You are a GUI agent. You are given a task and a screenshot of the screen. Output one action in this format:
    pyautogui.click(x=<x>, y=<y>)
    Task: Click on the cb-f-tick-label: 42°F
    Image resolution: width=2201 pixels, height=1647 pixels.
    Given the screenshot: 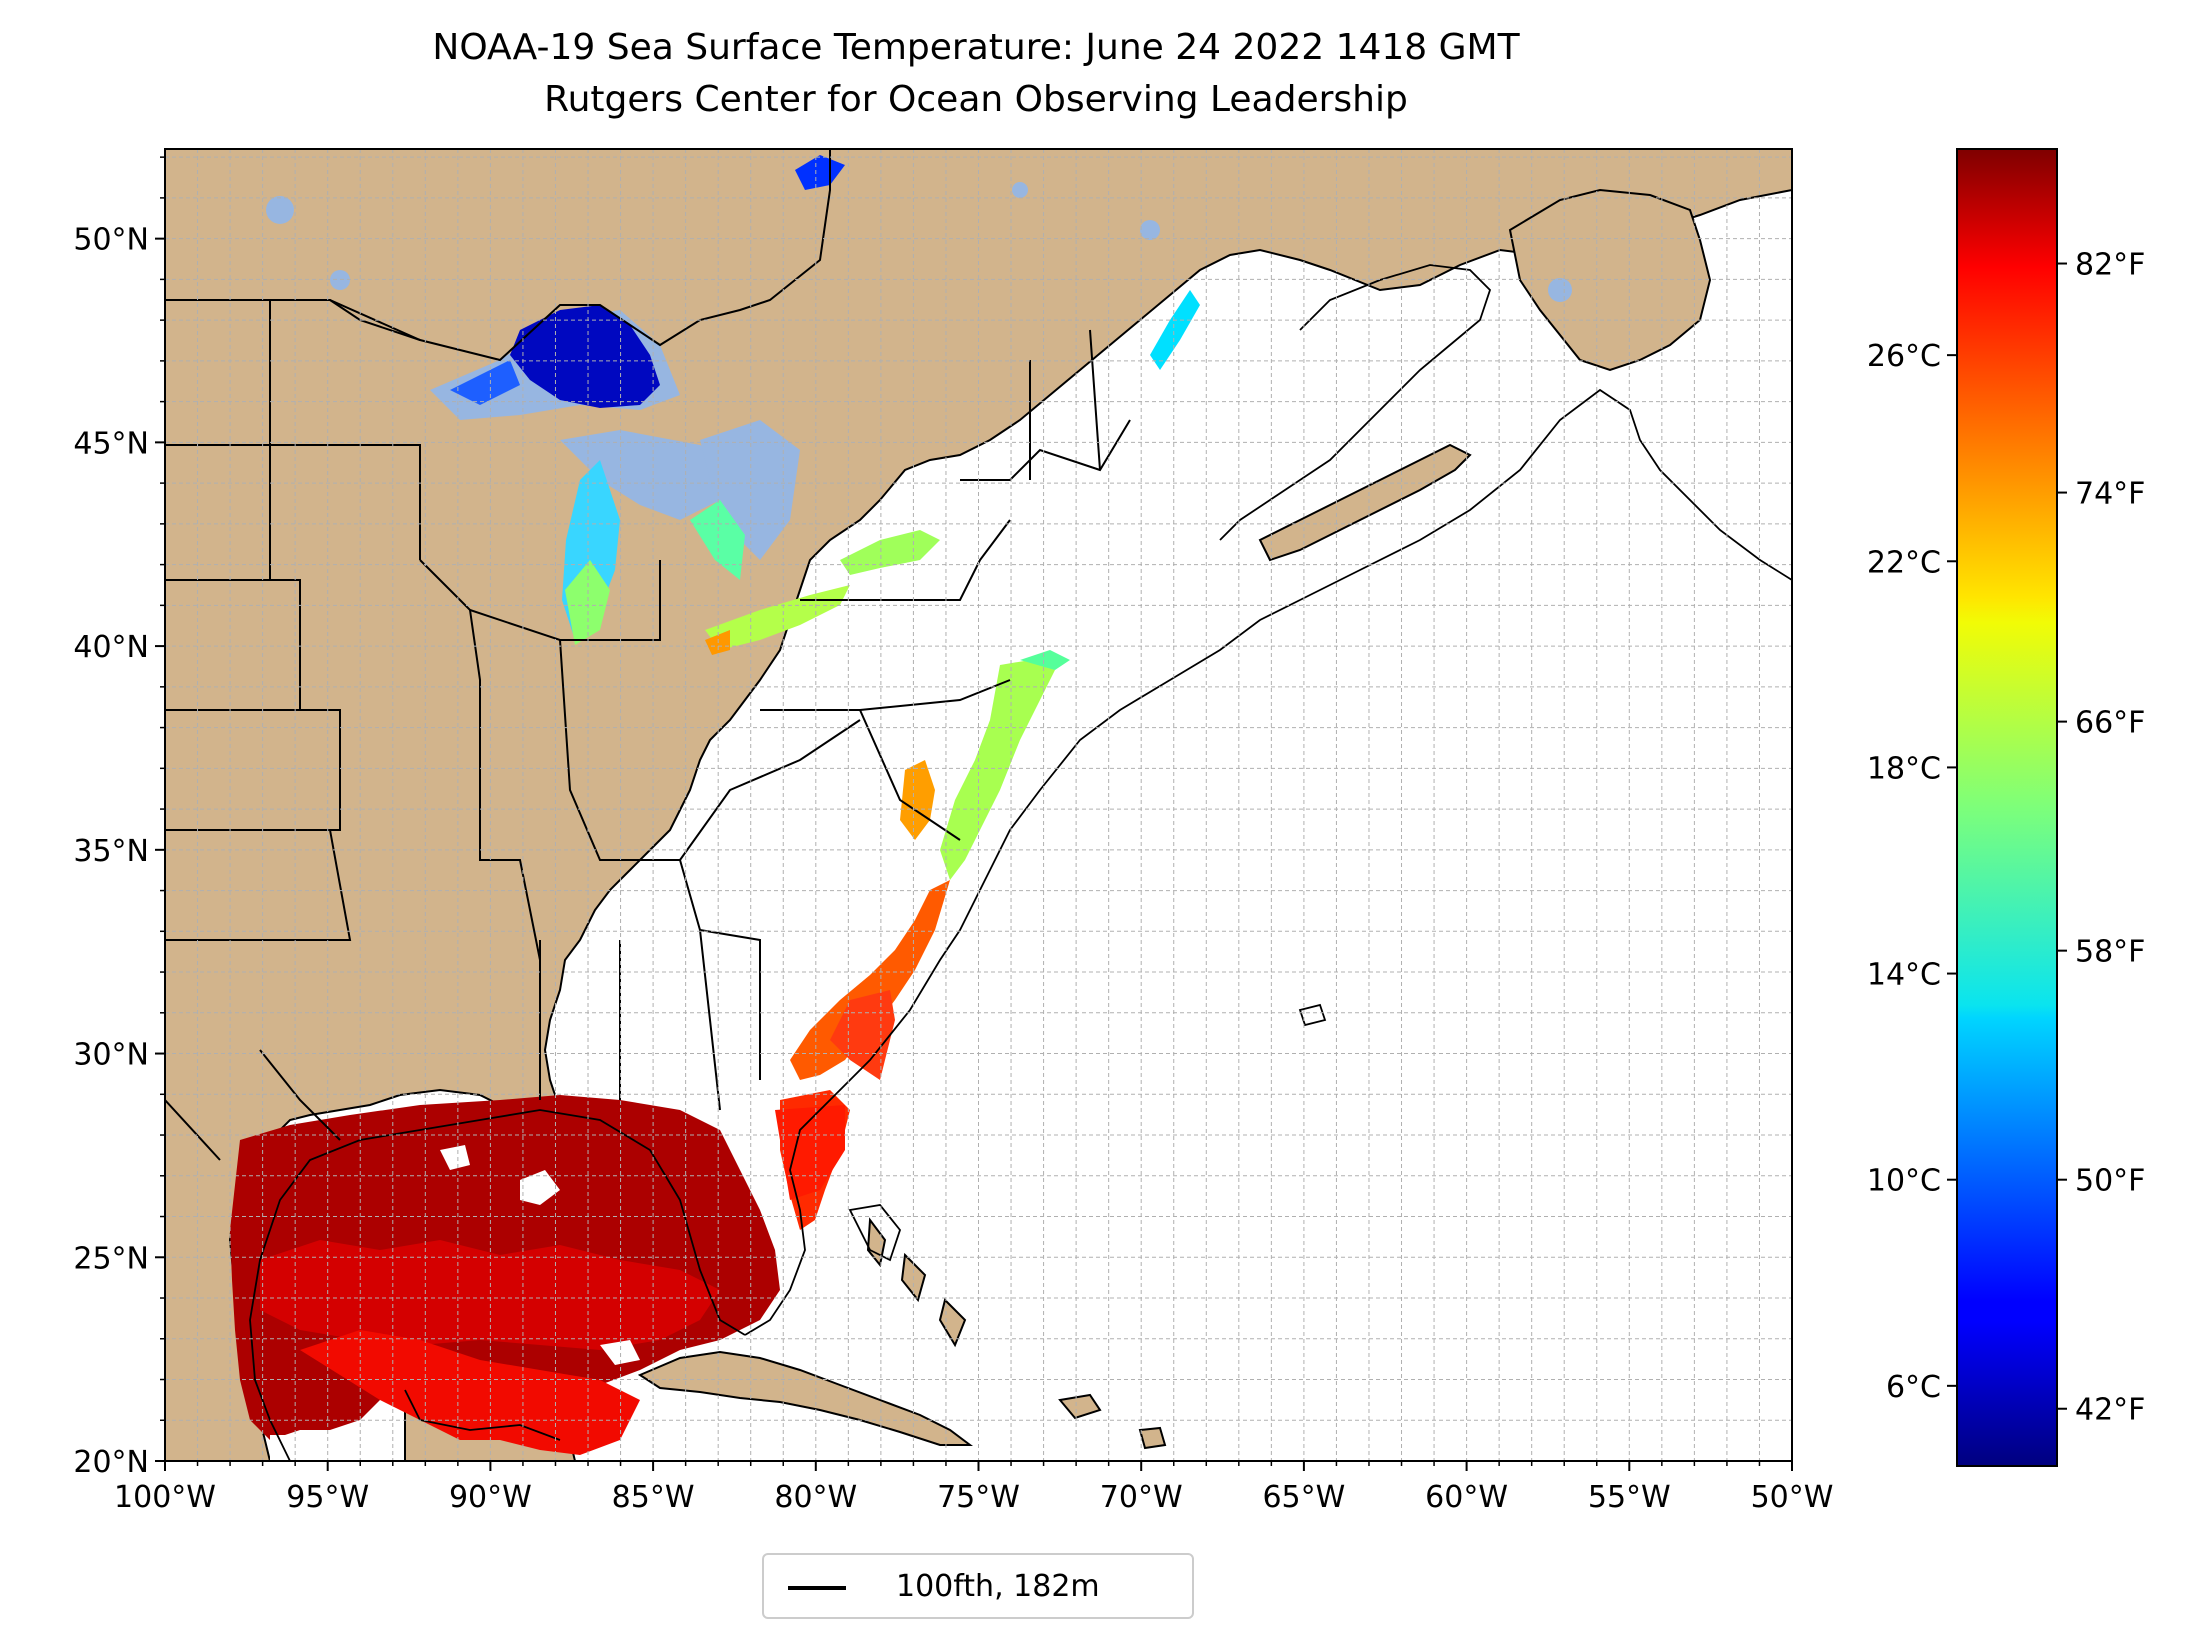 What is the action you would take?
    pyautogui.click(x=2110, y=1410)
    